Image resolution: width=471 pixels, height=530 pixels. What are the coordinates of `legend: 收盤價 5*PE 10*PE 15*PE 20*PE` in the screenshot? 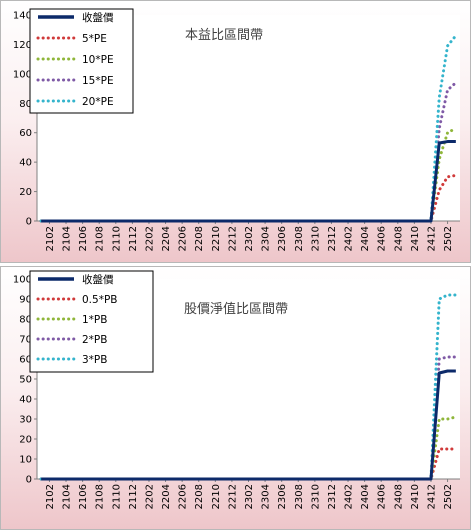 It's located at (81, 61).